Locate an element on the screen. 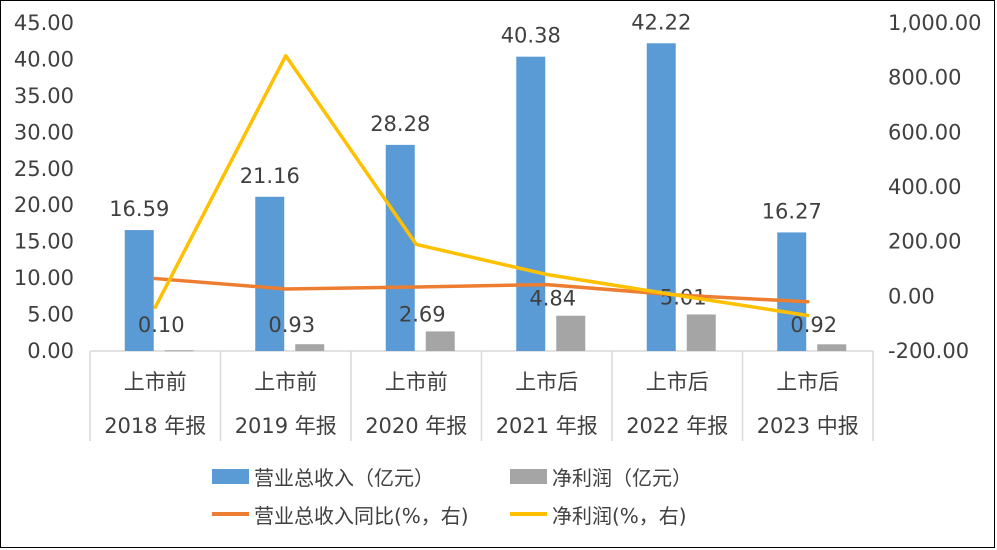 The width and height of the screenshot is (997, 550). data-label: 40.38 is located at coordinates (531, 36).